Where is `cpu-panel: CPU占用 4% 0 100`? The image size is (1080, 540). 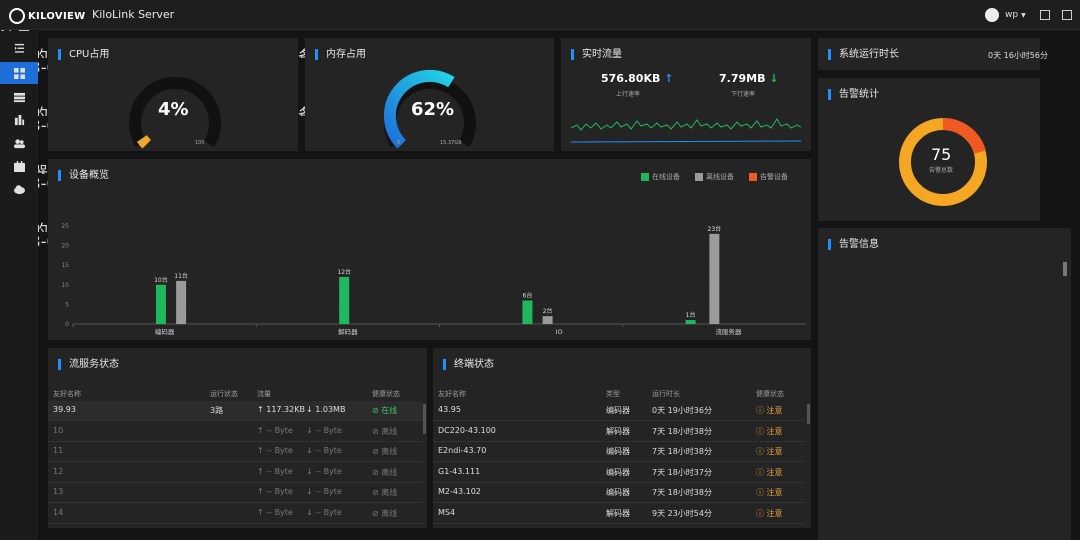
cpu-panel: CPU占用 4% 0 100 is located at coordinates (173, 94).